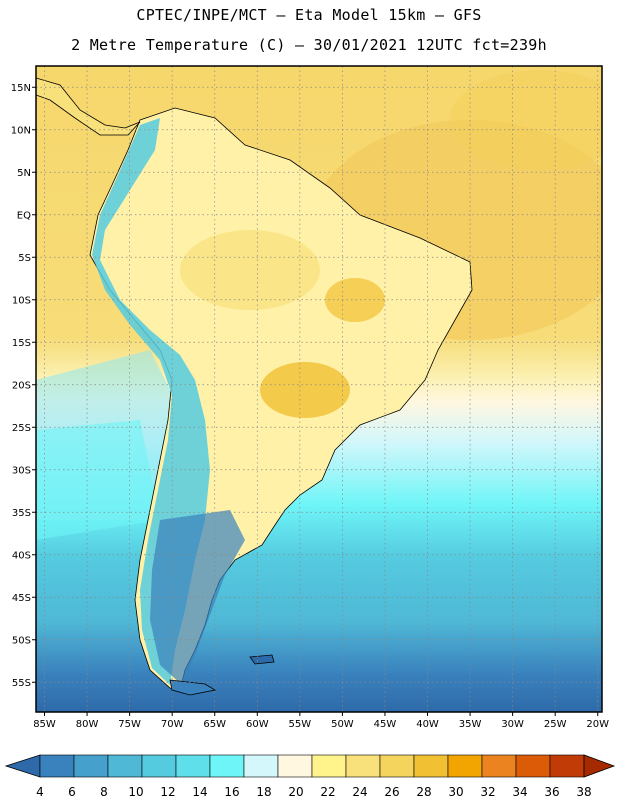 The image size is (618, 800). Describe the element at coordinates (487, 792) in the screenshot. I see `colorbar-label: 32` at that location.